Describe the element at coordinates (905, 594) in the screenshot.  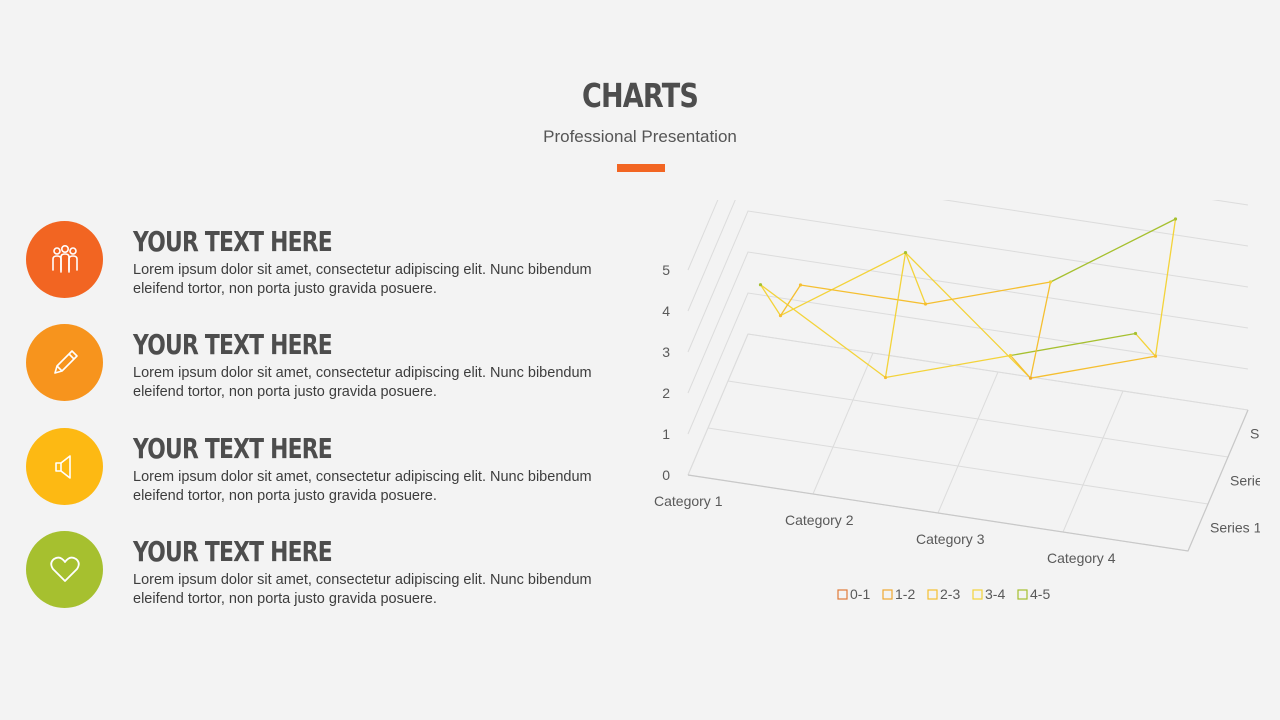
I see `legend-label: 1-2` at that location.